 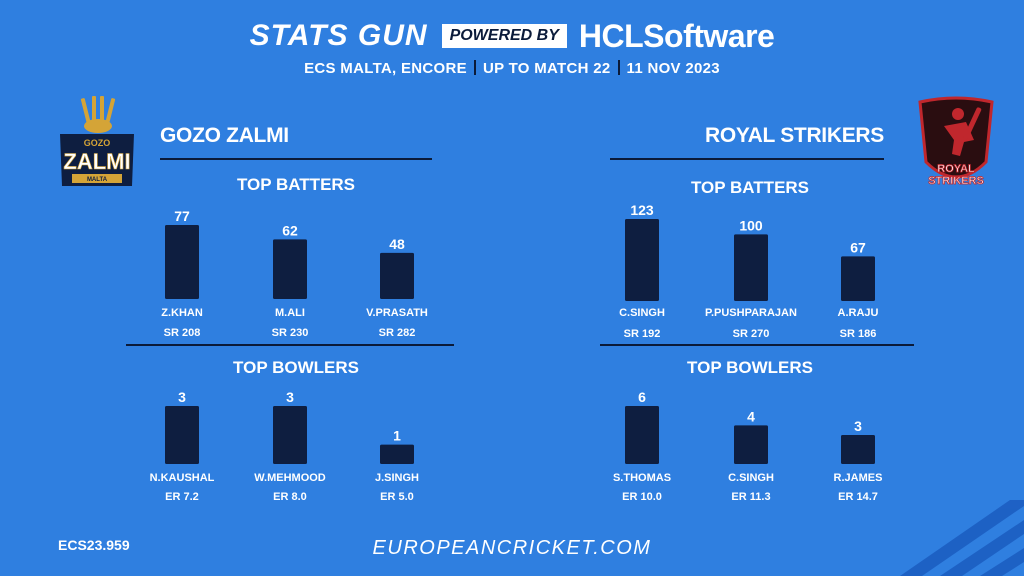 What do you see at coordinates (182, 497) in the screenshot?
I see `player-stat-label: ER 7.2` at bounding box center [182, 497].